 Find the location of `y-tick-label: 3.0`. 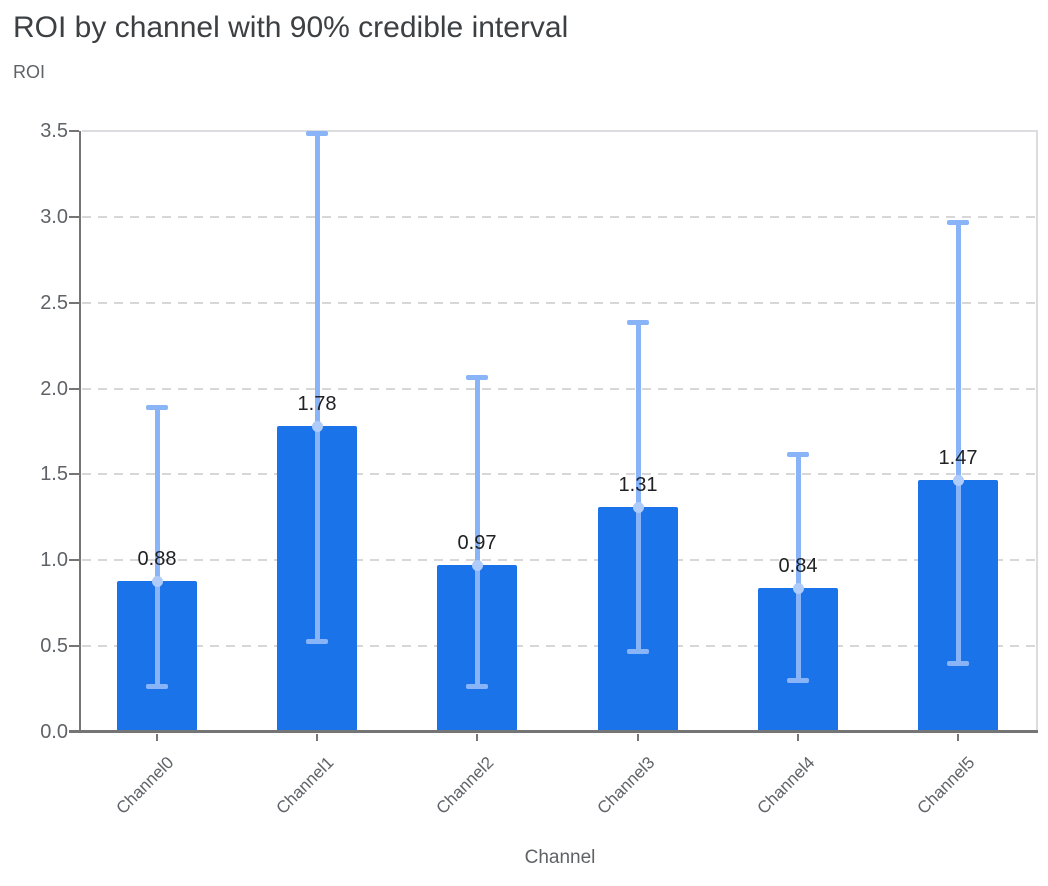

y-tick-label: 3.0 is located at coordinates (54, 217).